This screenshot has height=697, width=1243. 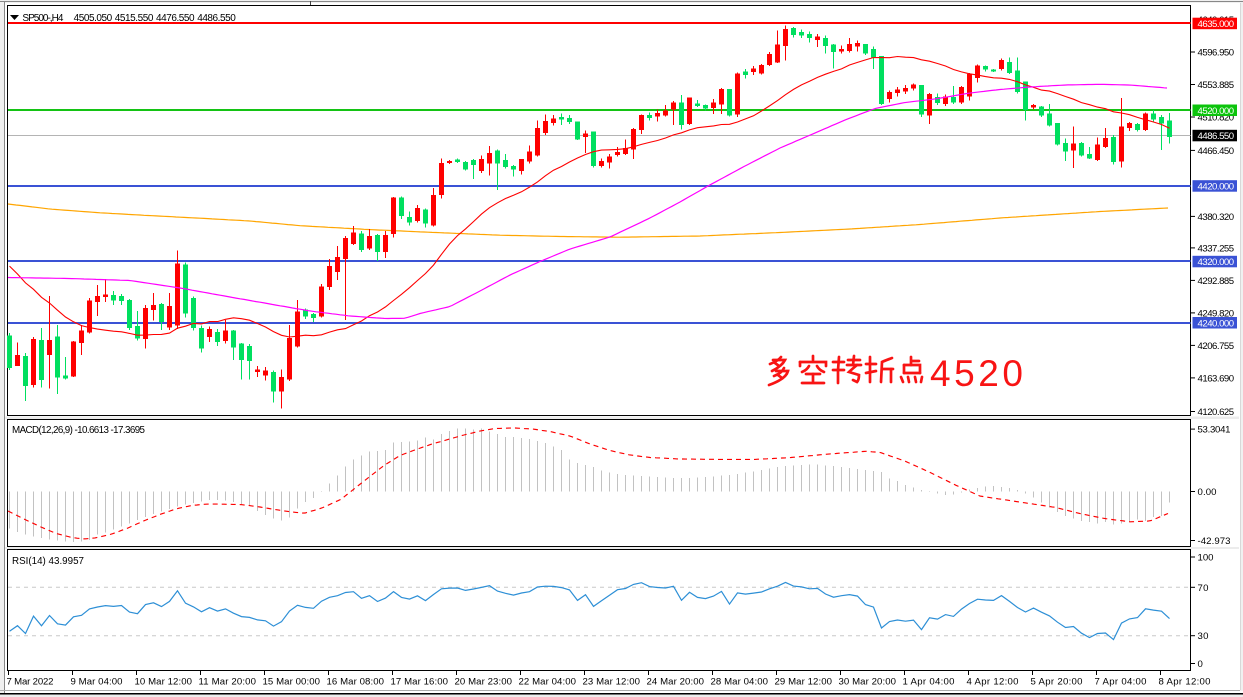 What do you see at coordinates (1214, 541) in the screenshot?
I see `svg-text: -42.973` at bounding box center [1214, 541].